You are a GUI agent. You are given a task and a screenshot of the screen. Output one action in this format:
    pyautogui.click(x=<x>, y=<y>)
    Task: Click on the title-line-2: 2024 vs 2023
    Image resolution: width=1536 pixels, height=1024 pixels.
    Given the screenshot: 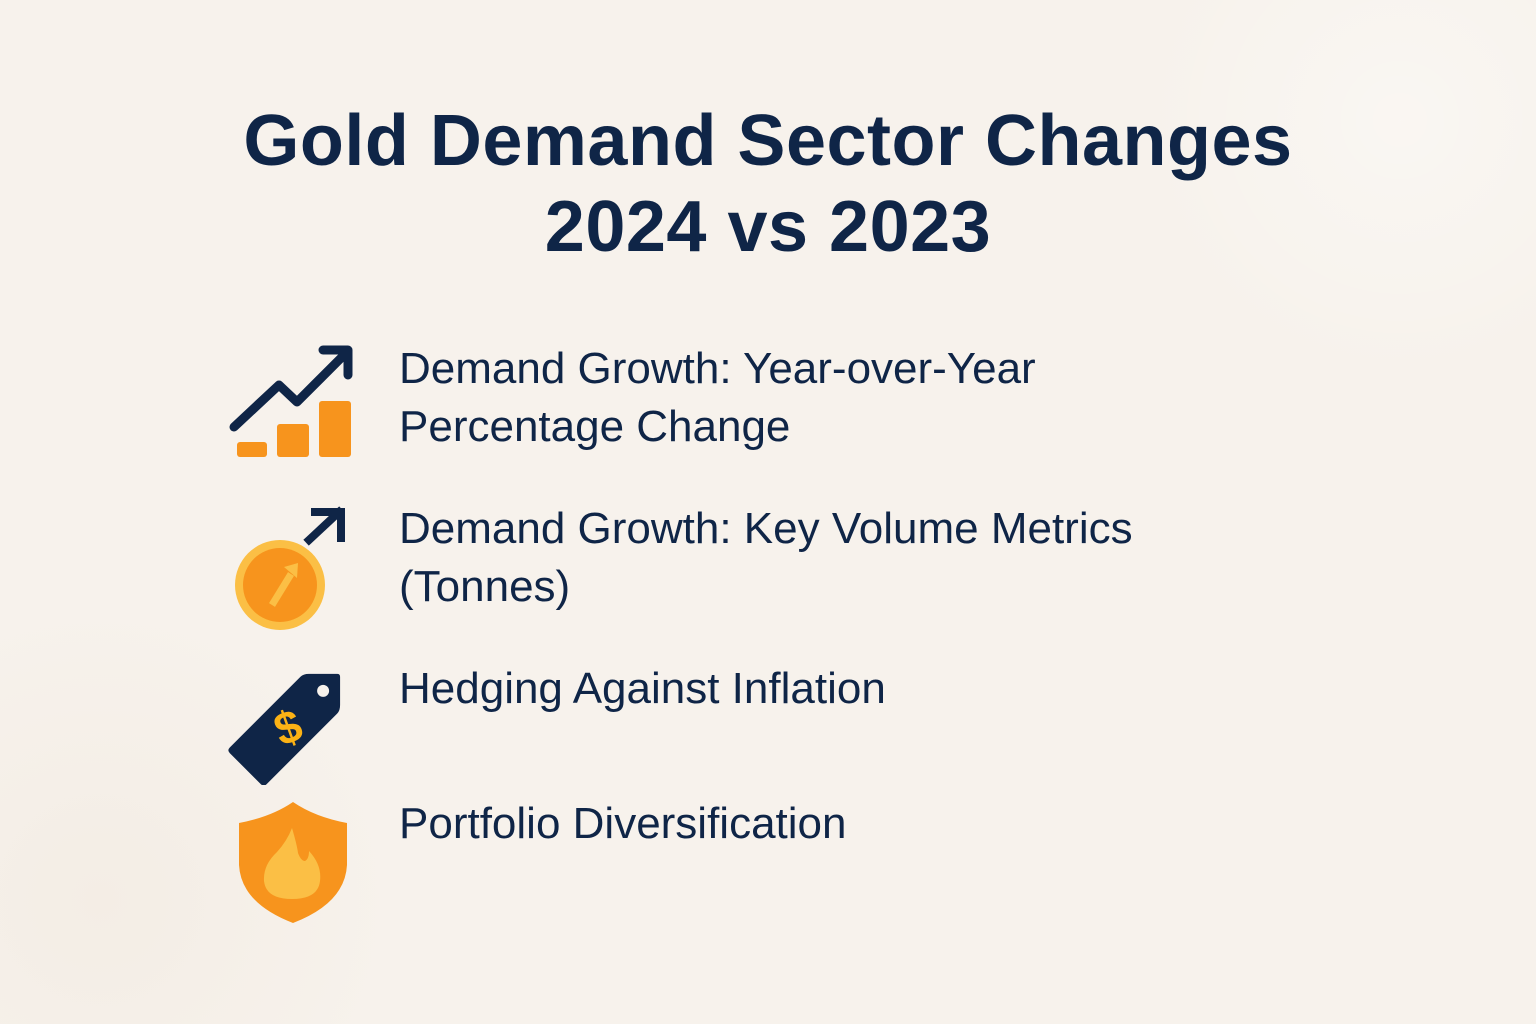 What is the action you would take?
    pyautogui.click(x=768, y=227)
    